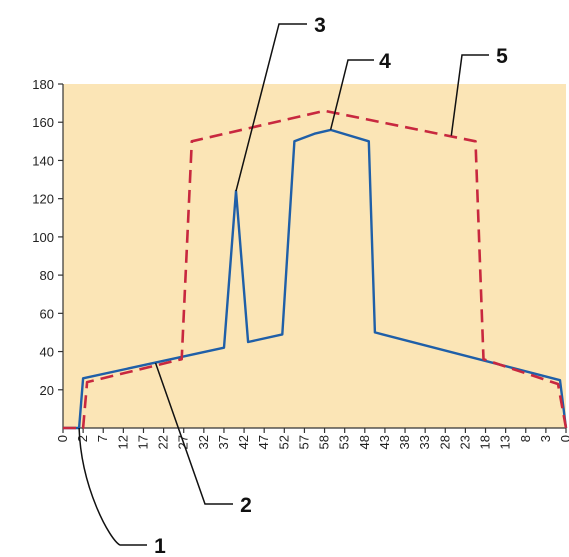 This screenshot has height=557, width=569. I want to click on x-tick-label: 33, so click(424, 442).